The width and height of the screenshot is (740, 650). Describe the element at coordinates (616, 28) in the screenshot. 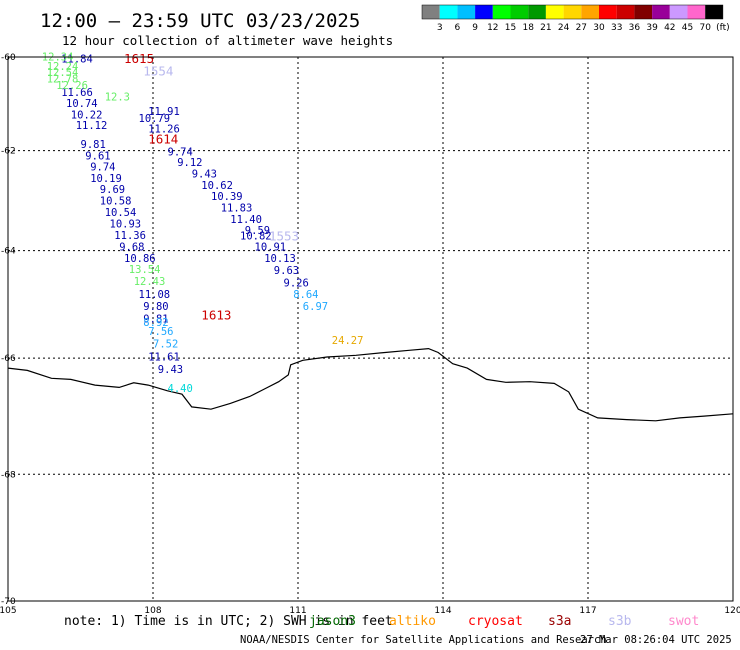

I see `colorbar-label: 33` at that location.